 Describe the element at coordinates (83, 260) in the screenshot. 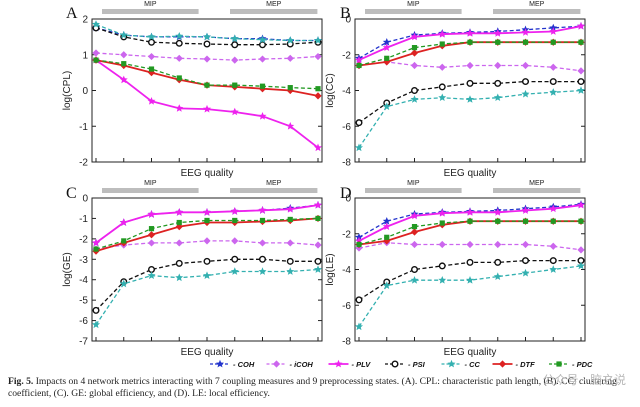

I see `y-tick-label: -3` at that location.